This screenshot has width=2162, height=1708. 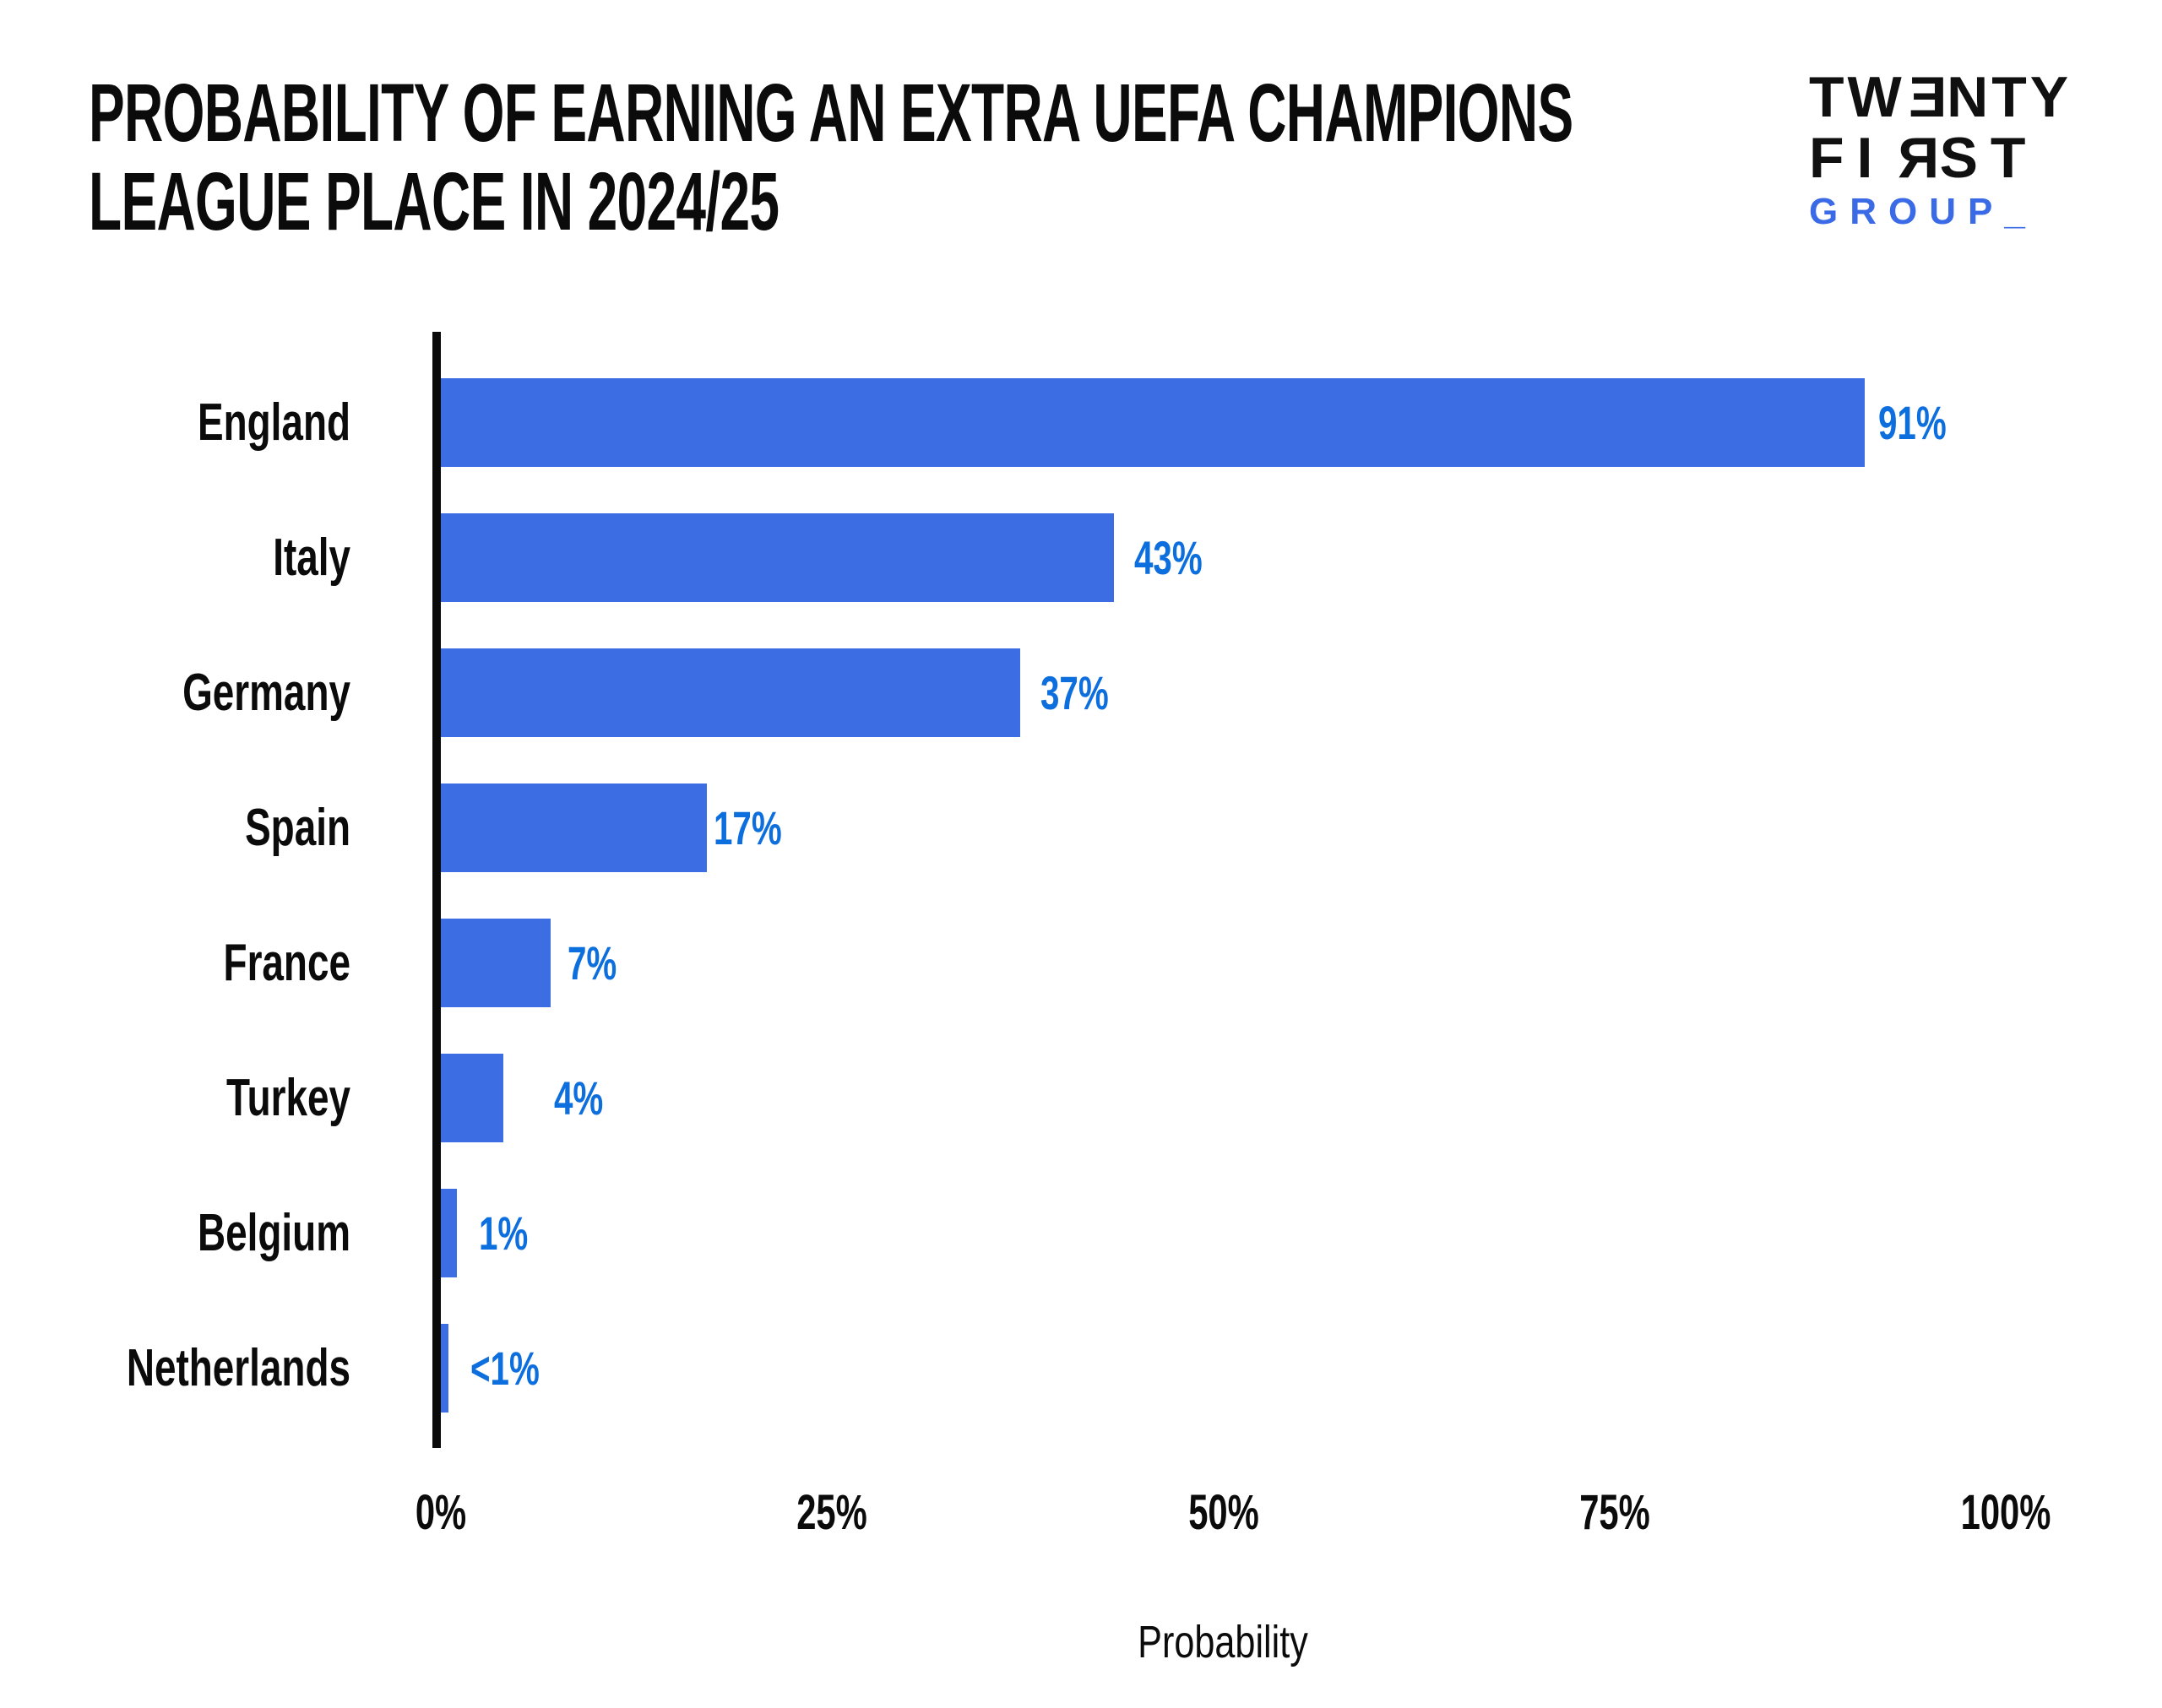 I want to click on logo-line: GROUP_, so click(x=1940, y=212).